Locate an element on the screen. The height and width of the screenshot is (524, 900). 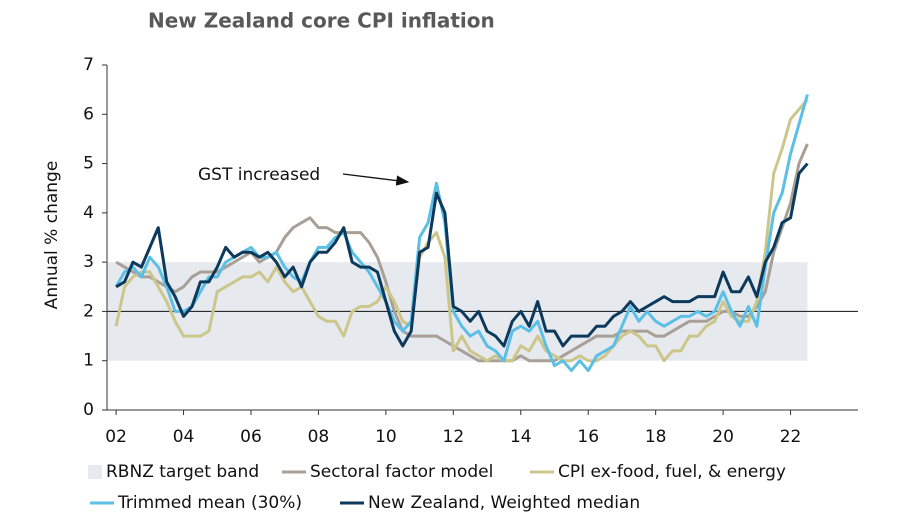
x-tick-label: 04 is located at coordinates (184, 437).